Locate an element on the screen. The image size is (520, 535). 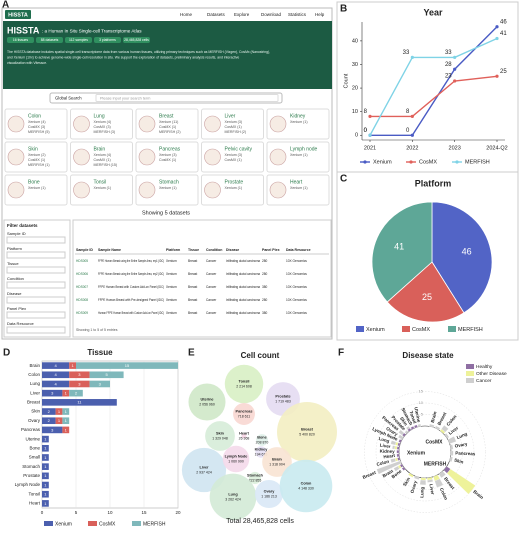
data-label: 5 is located at coordinates (106, 374).